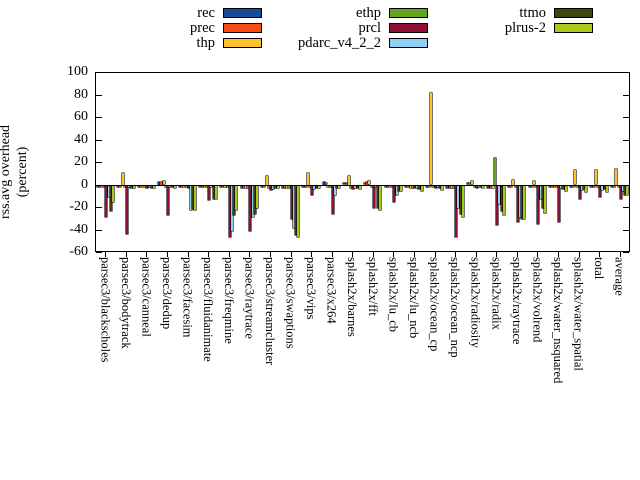 This screenshot has width=640, height=480. What do you see at coordinates (125, 303) in the screenshot?
I see `x-tick-label: parsec3/bodytrack` at bounding box center [125, 303].